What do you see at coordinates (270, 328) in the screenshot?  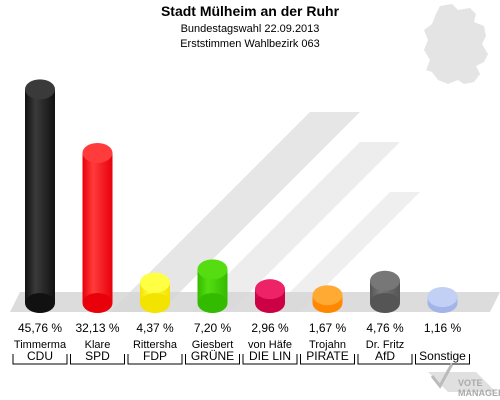 I see `value-label: 2,96 %` at bounding box center [270, 328].